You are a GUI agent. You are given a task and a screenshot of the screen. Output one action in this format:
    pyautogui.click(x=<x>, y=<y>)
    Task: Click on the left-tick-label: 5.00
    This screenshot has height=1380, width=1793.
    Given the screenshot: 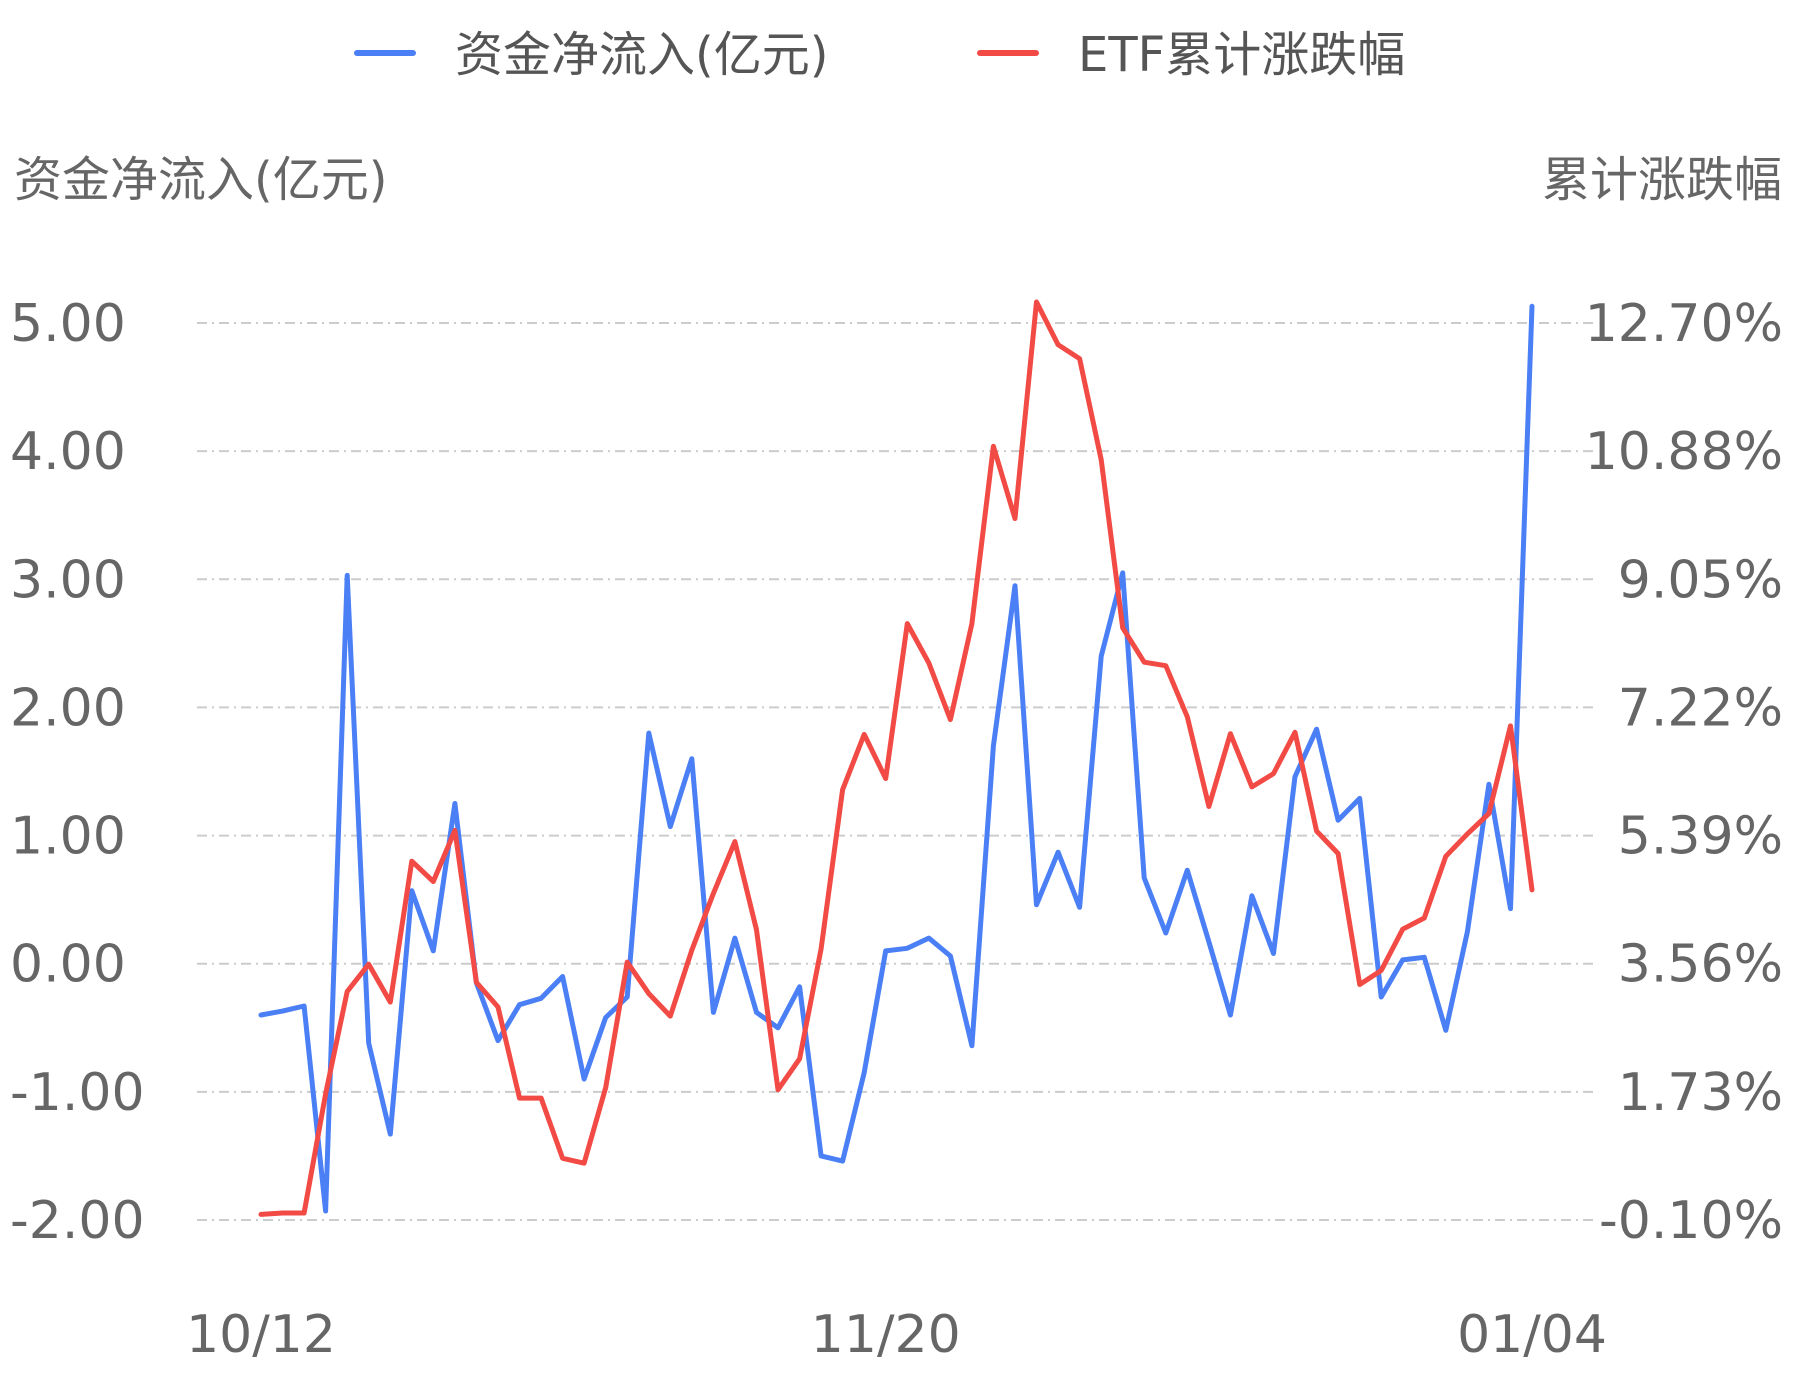 What is the action you would take?
    pyautogui.click(x=68, y=324)
    